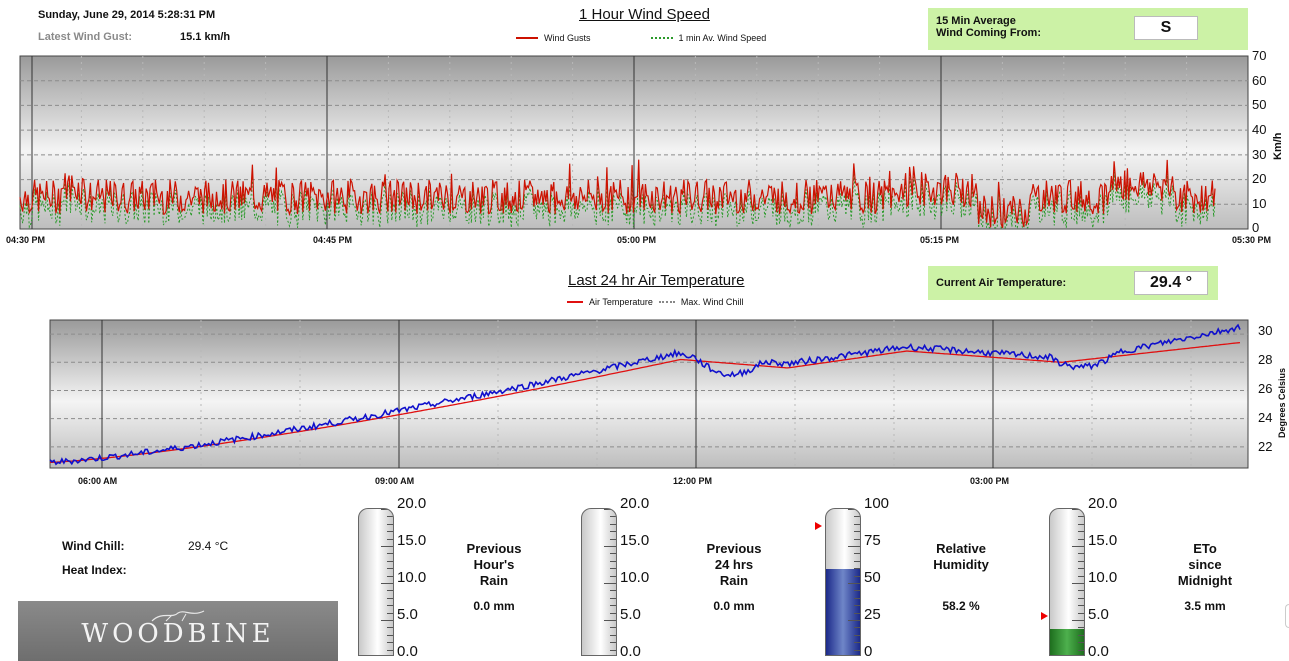  I want to click on wind-chill-label: Wind Chill:, so click(93, 546).